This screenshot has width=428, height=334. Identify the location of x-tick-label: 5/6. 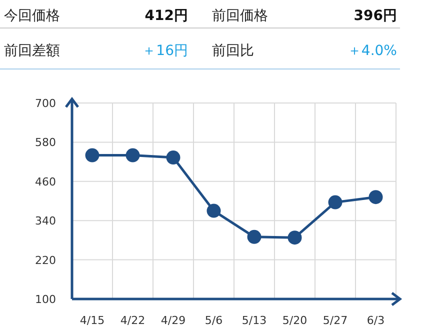
(213, 320).